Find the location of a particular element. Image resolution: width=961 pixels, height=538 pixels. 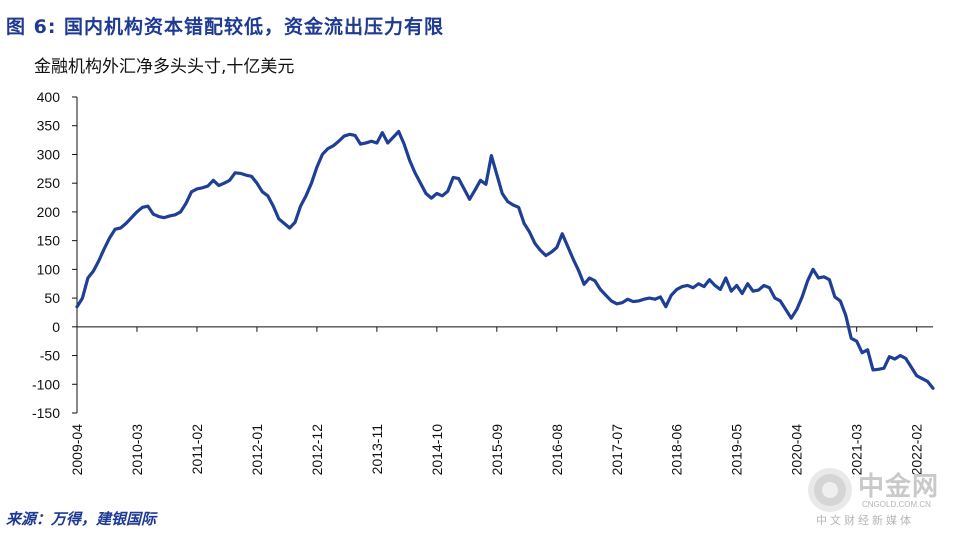

y-unit-label: 金融机构外汇净多头头寸,十亿美元 is located at coordinates (164, 67).